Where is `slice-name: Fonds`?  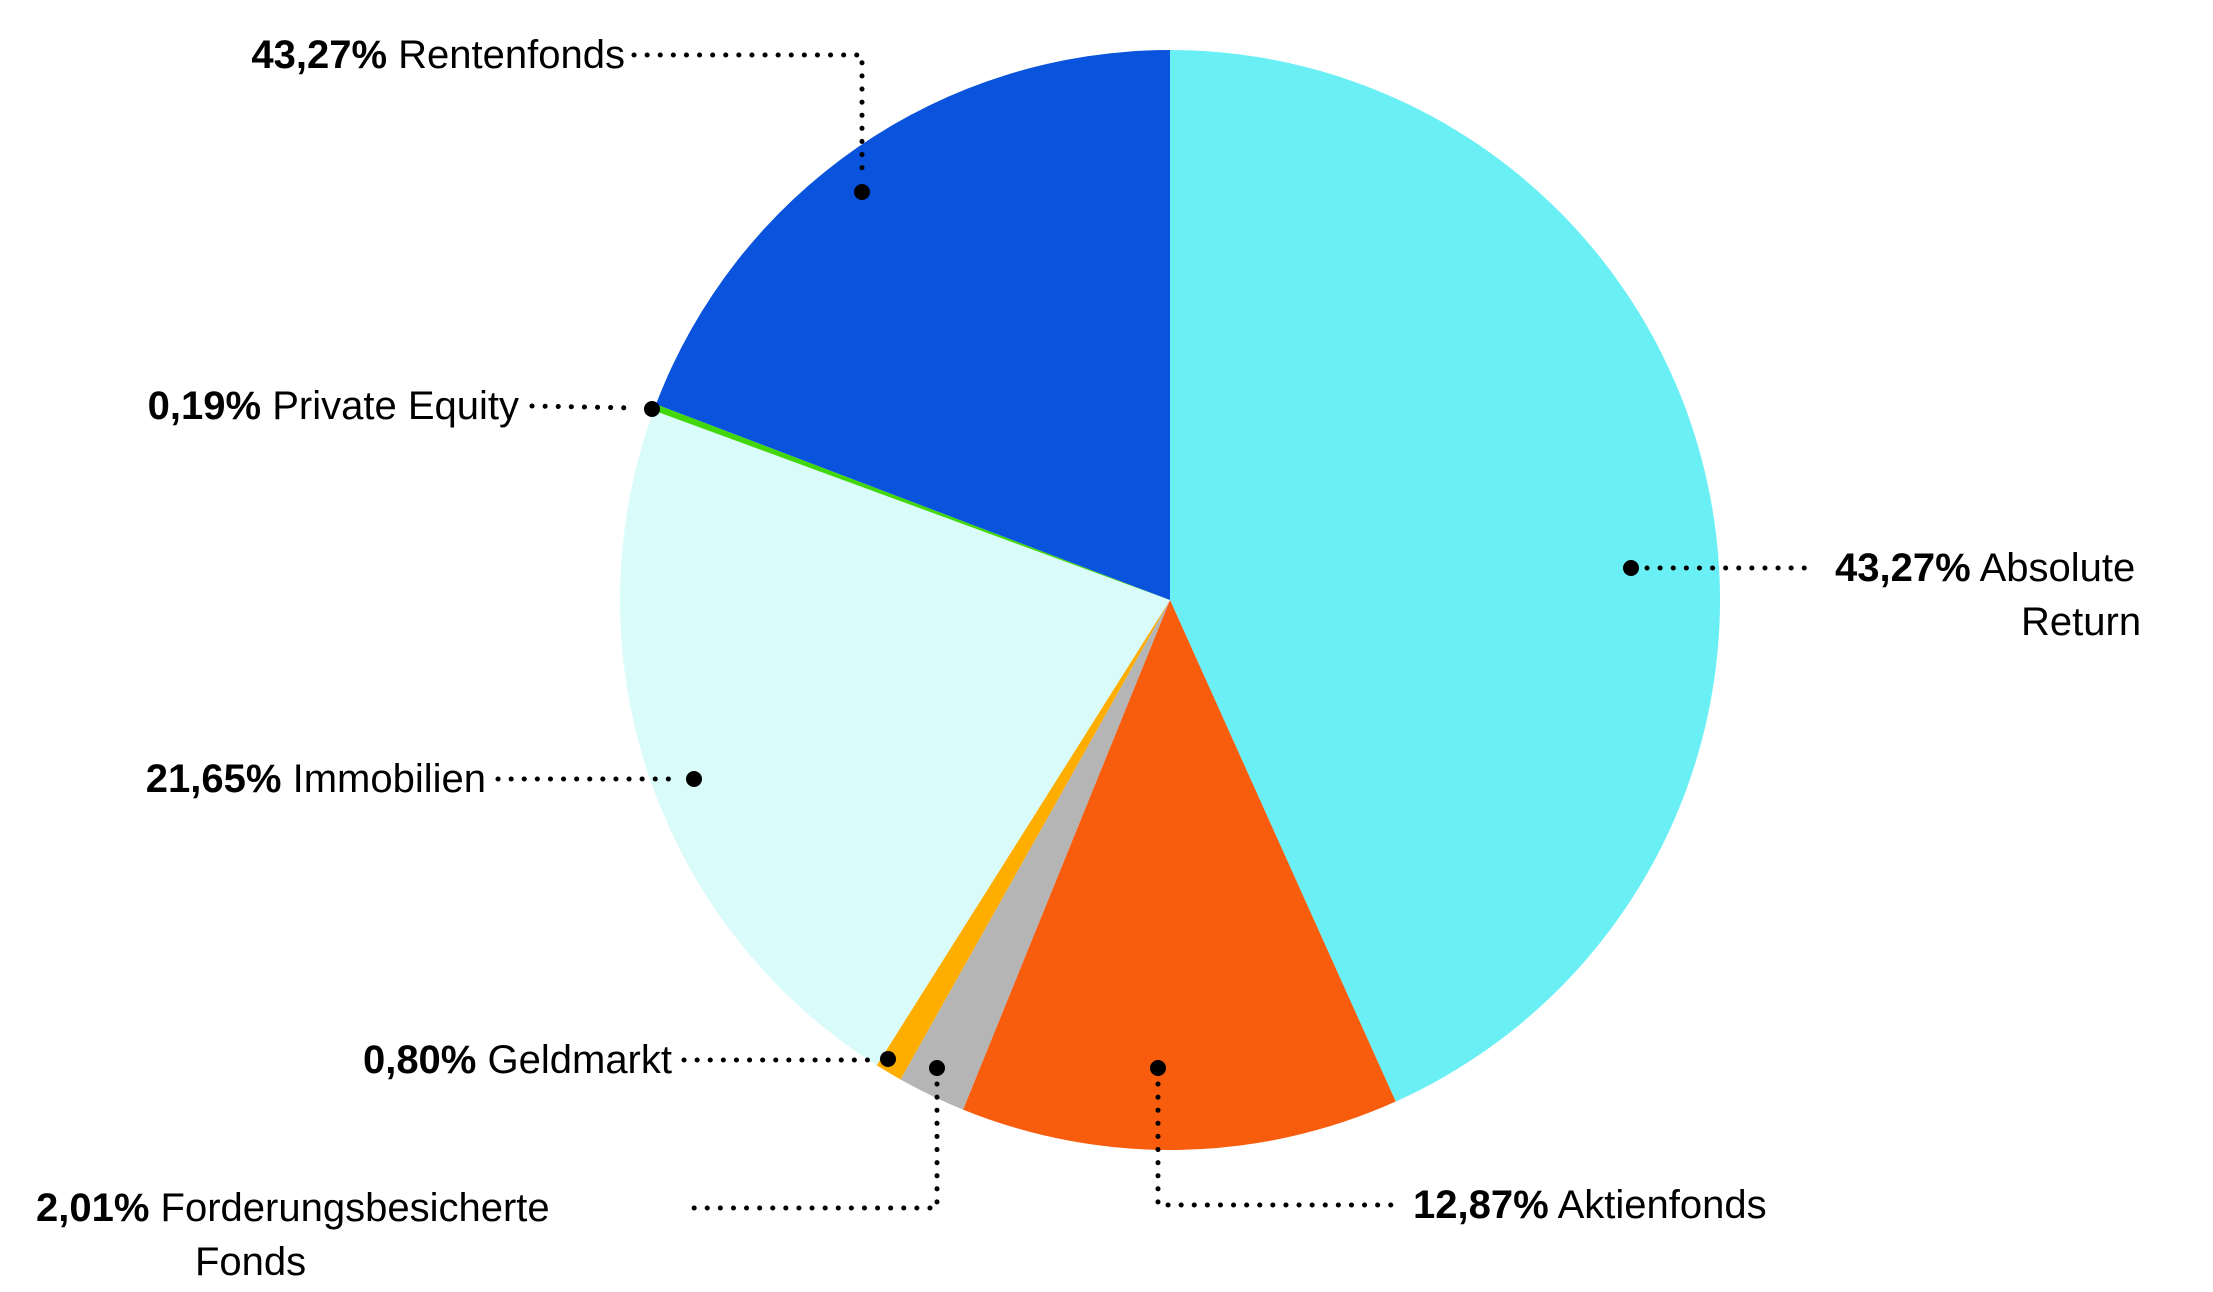
slice-name: Fonds is located at coordinates (251, 1262).